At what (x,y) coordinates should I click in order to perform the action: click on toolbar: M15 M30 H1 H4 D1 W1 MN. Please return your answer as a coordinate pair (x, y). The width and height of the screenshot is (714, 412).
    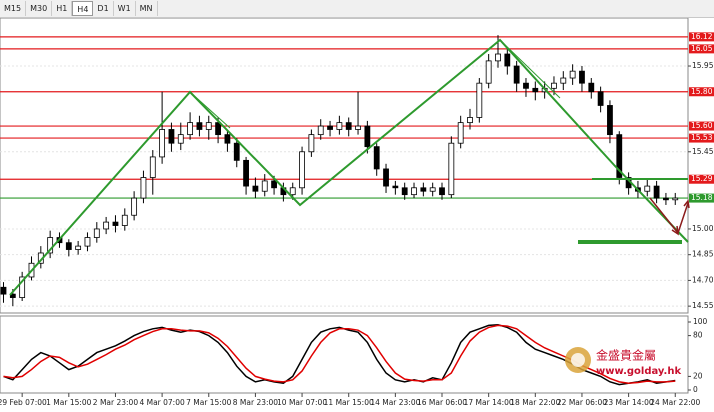
    Looking at the image, I should click on (357, 9).